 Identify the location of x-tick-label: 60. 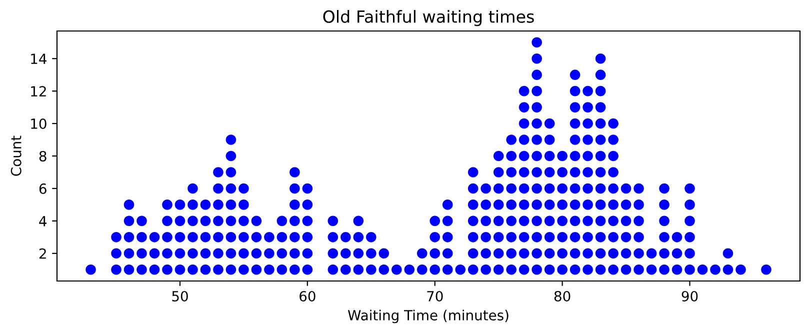
(308, 296).